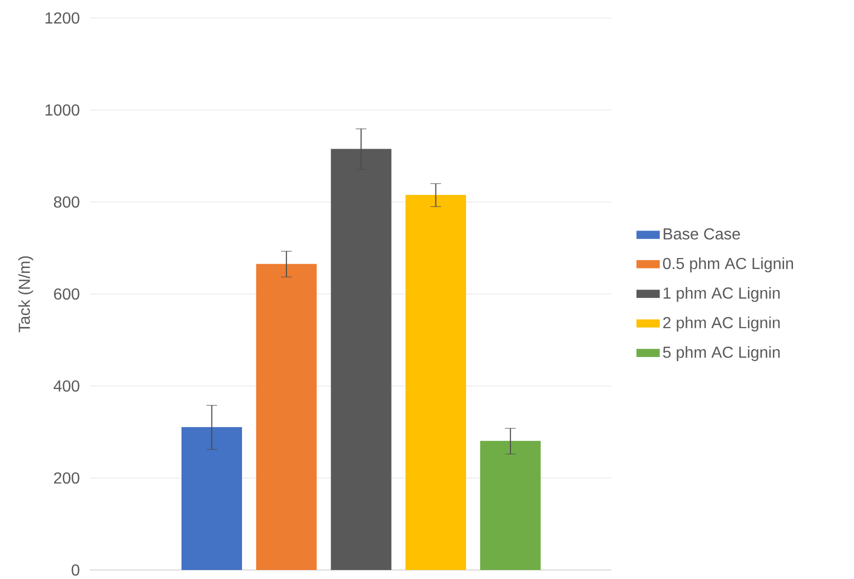  Describe the element at coordinates (26, 294) in the screenshot. I see `y-axis-title: Tack (N/m)` at that location.